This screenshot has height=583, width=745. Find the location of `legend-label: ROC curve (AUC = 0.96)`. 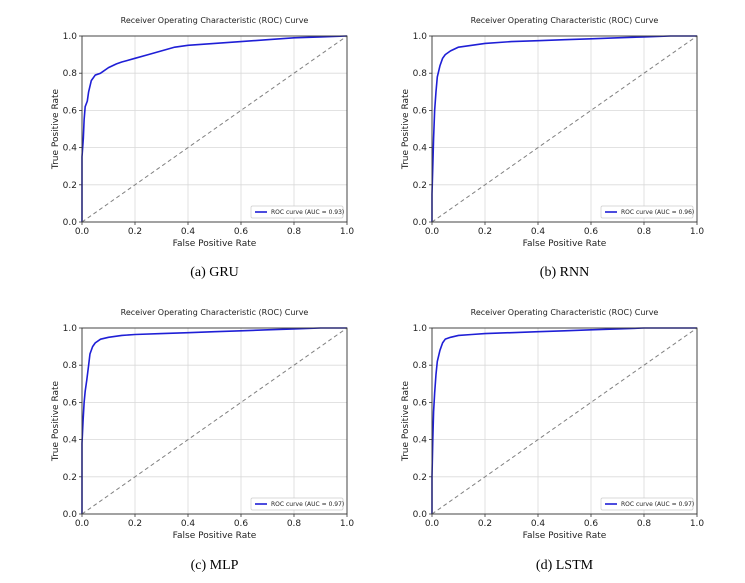

legend-label: ROC curve (AUC = 0.96) is located at coordinates (657, 212).